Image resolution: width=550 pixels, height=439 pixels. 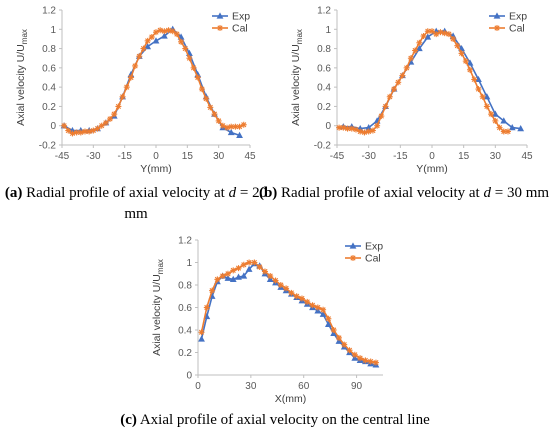 I want to click on y-tick-label: 0.4, so click(x=324, y=88).